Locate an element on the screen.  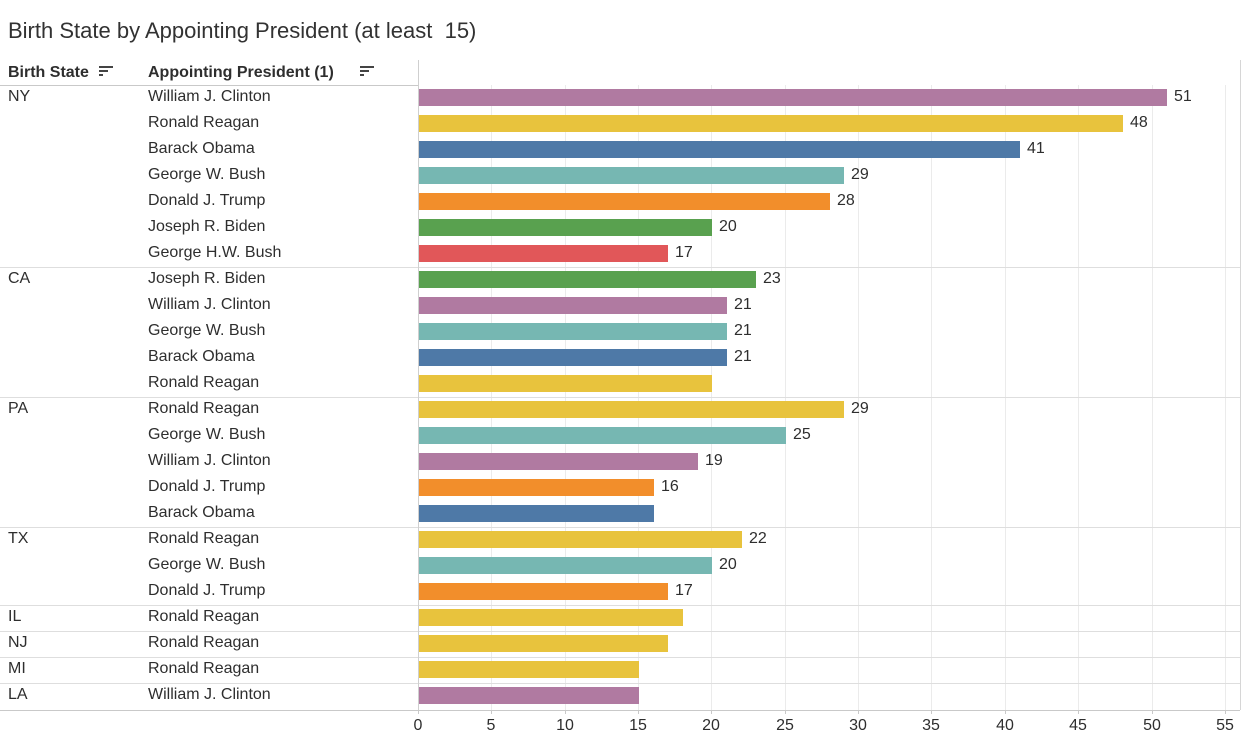
table-row: TX Ronald Reagan 22 is located at coordinates (623, 540).